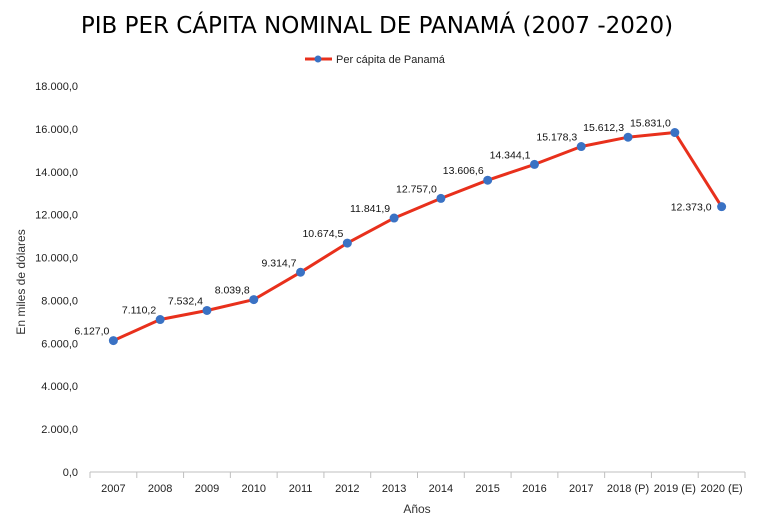 The image size is (768, 517). I want to click on y-axis-title: En miles de dólares, so click(21, 281).